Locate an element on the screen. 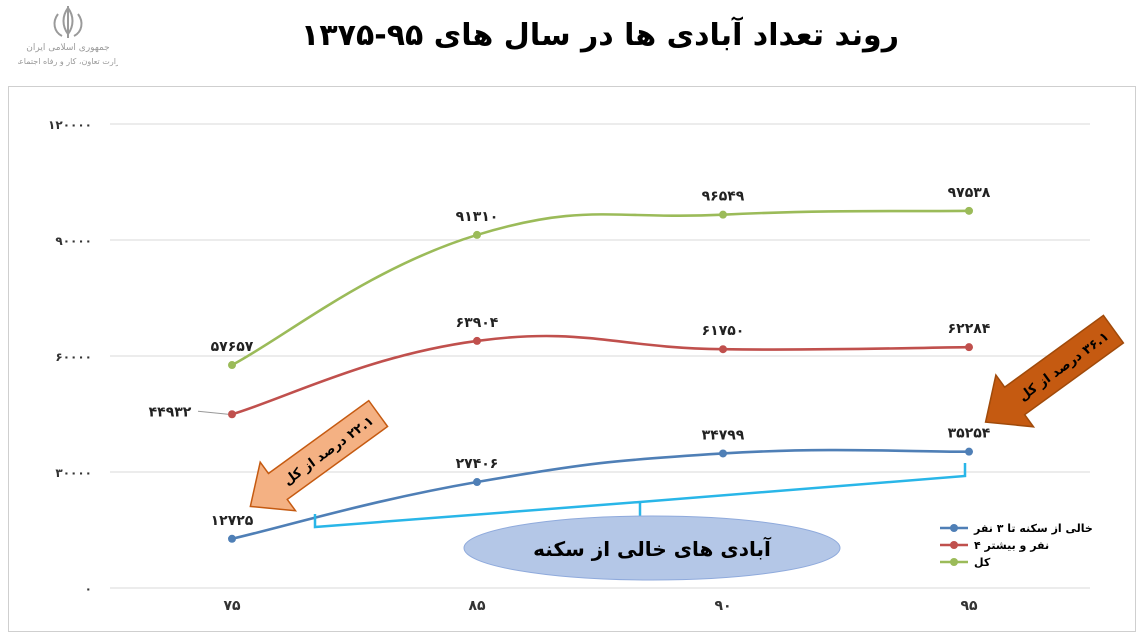  ellipse-label: آبادی های خالی از سکنه is located at coordinates (652, 548).